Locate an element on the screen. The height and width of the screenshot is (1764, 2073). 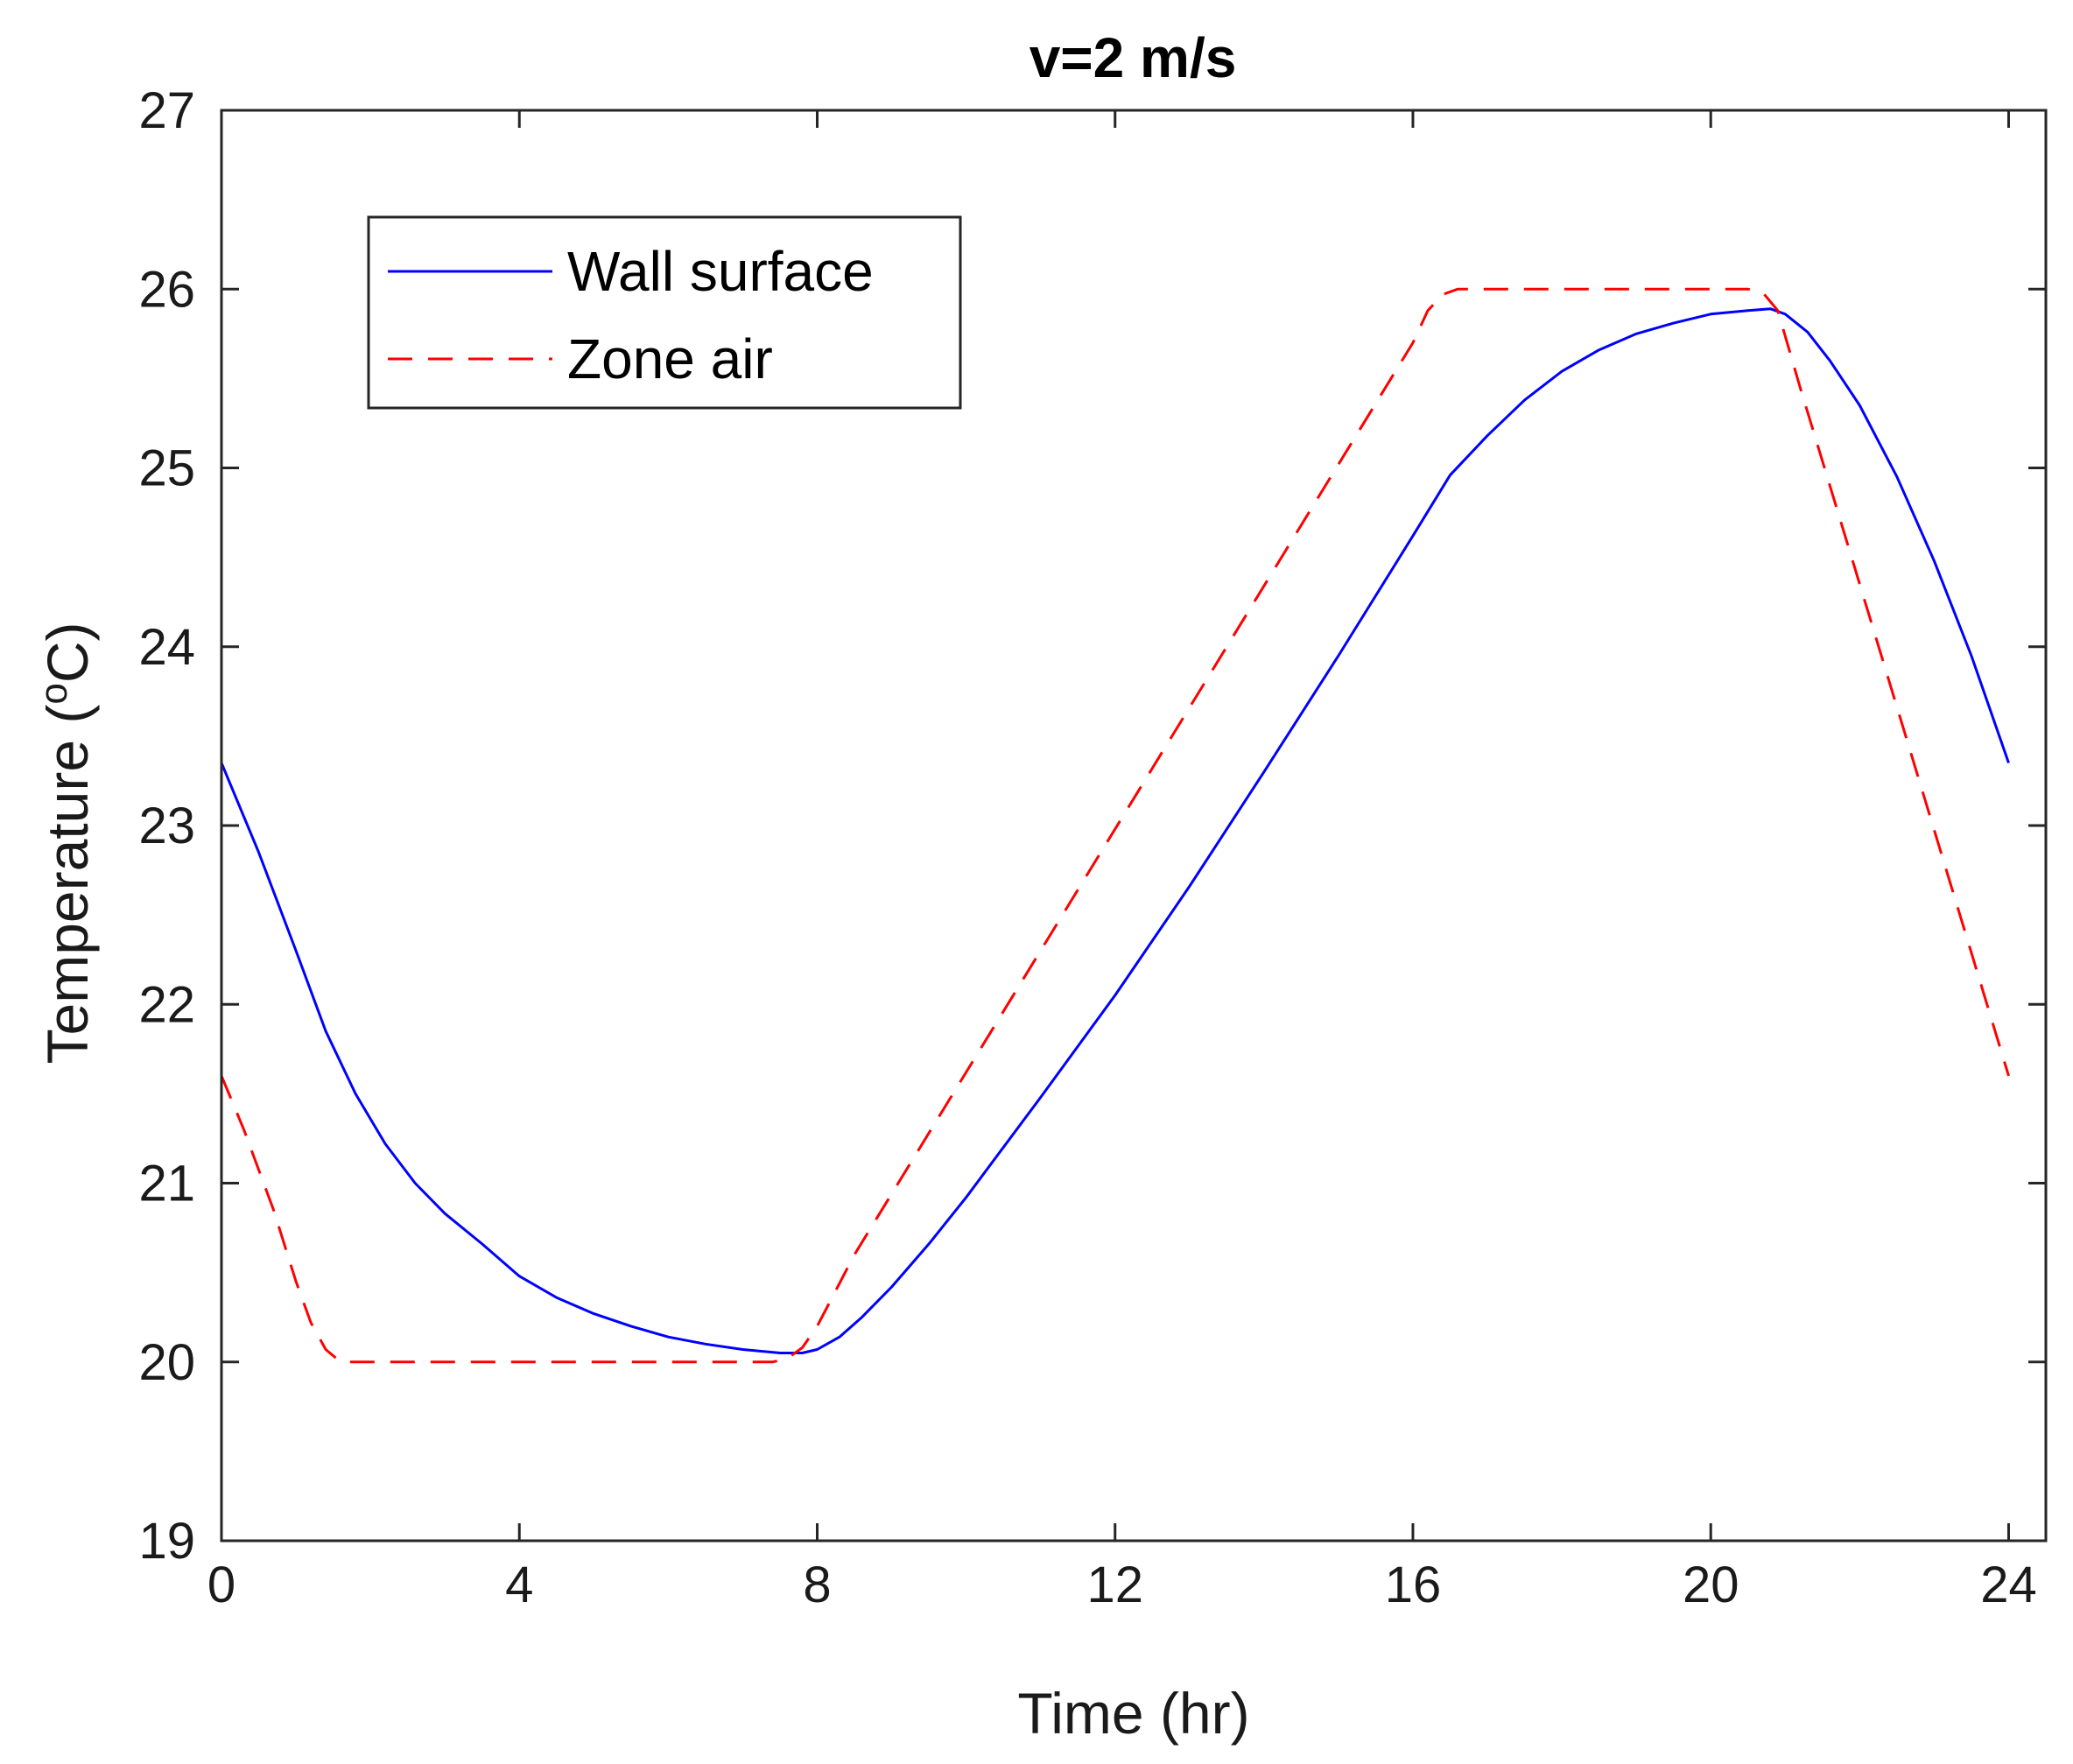
chart-title: v=2 m/s is located at coordinates (1133, 57).